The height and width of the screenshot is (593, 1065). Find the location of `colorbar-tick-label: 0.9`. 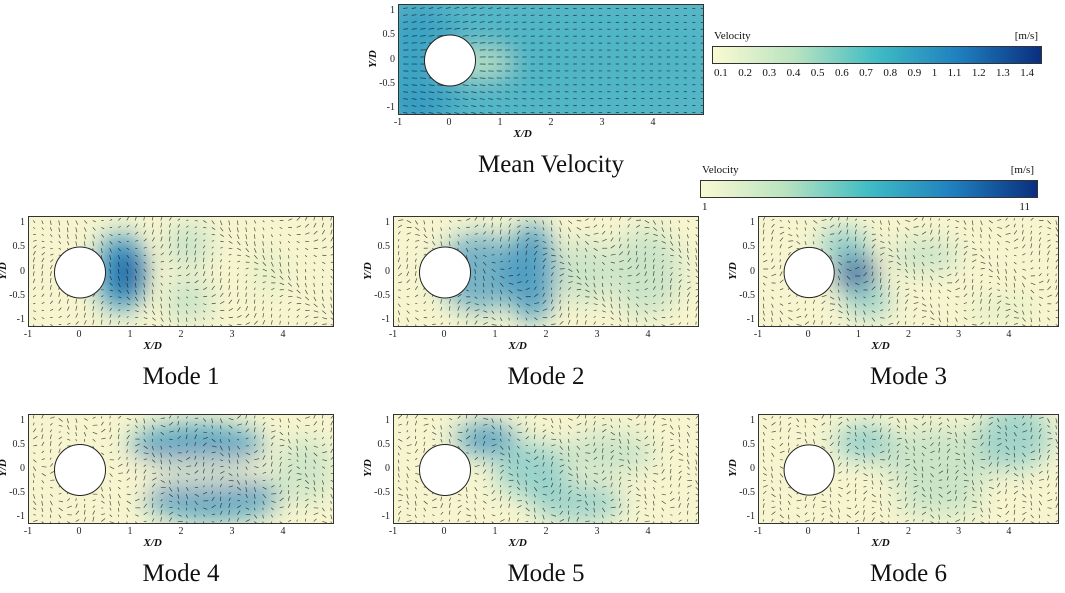

colorbar-tick-label: 0.9 is located at coordinates (914, 73).